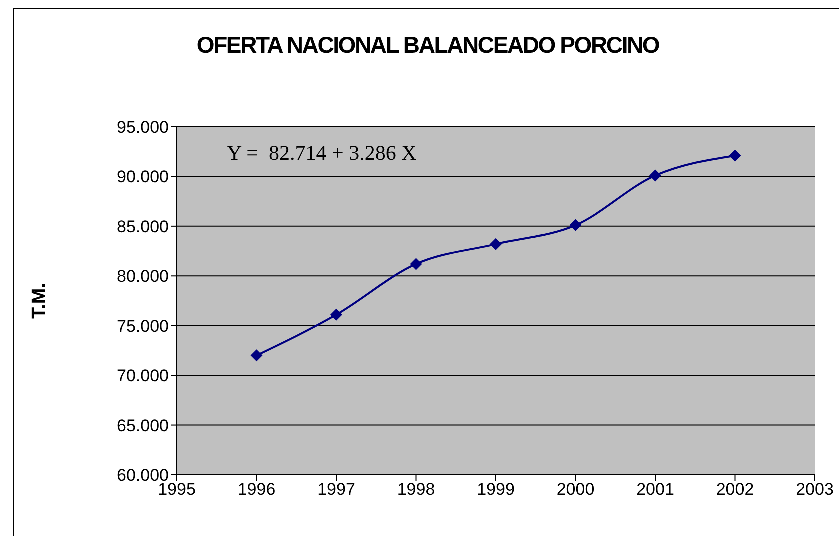  What do you see at coordinates (416, 490) in the screenshot?
I see `x-tick-label: 1998` at bounding box center [416, 490].